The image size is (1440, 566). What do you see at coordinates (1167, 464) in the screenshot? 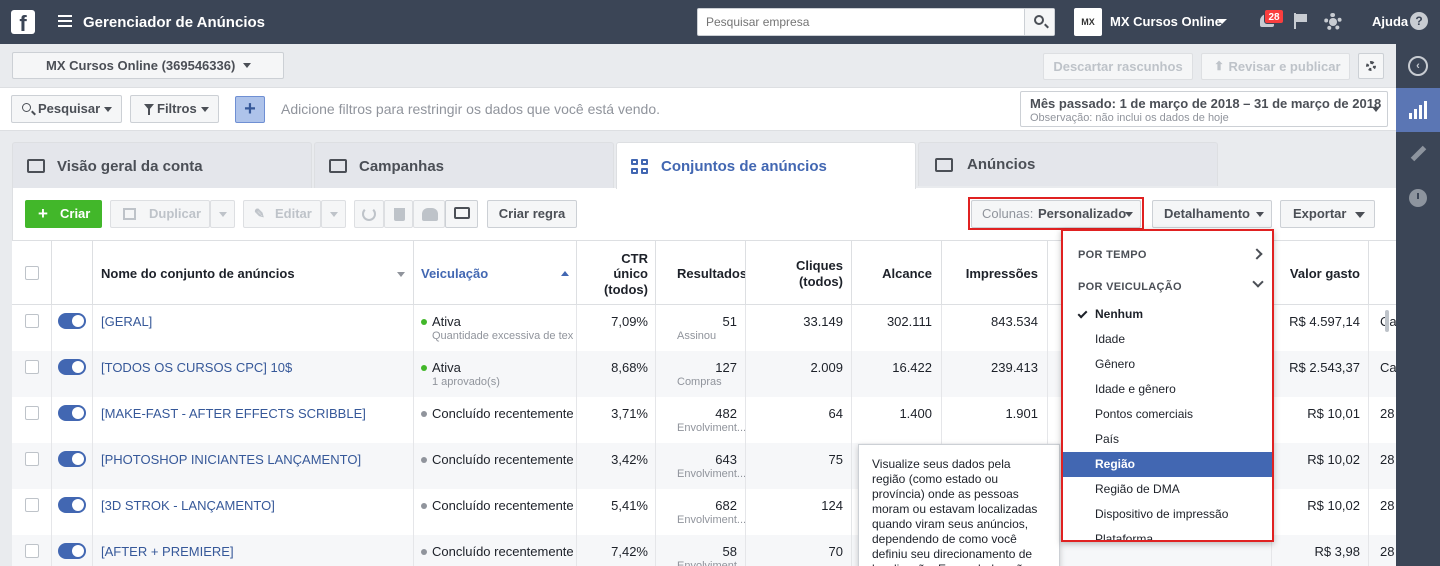
I see `breakdown-option: Região` at bounding box center [1167, 464].